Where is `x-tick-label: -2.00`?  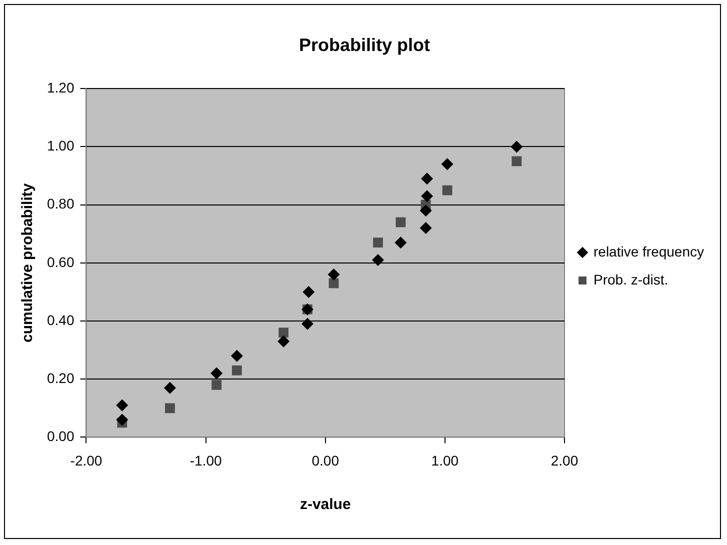 x-tick-label: -2.00 is located at coordinates (86, 460).